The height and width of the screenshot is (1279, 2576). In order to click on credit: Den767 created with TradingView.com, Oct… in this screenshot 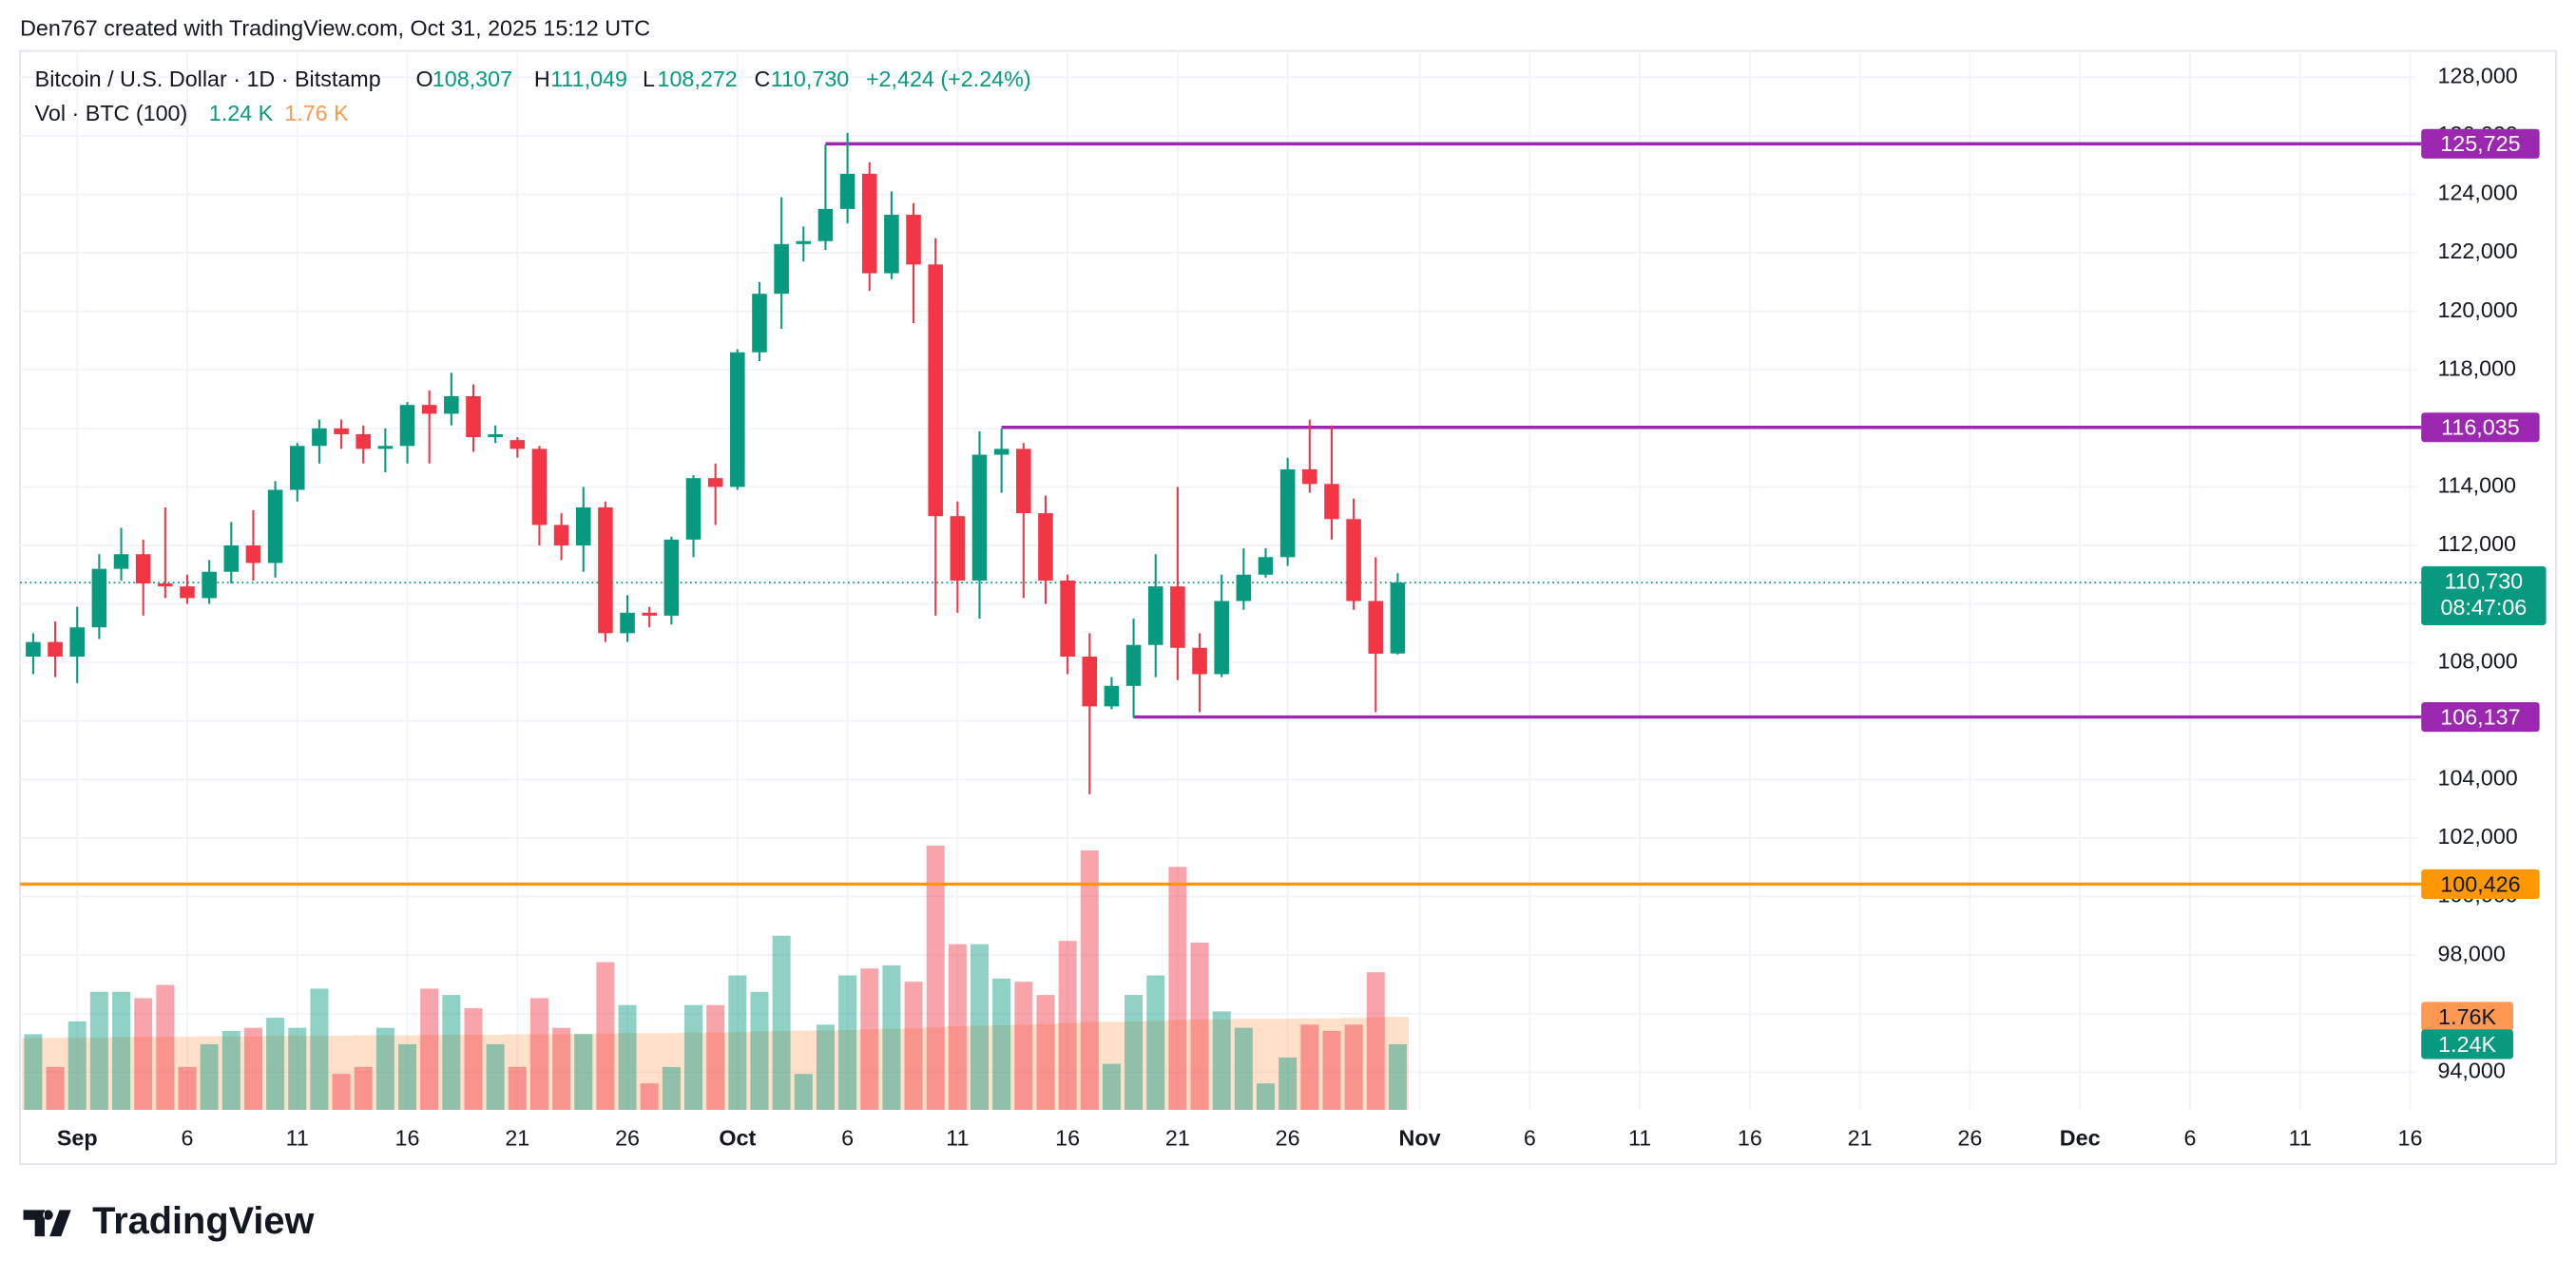, I will do `click(335, 27)`.